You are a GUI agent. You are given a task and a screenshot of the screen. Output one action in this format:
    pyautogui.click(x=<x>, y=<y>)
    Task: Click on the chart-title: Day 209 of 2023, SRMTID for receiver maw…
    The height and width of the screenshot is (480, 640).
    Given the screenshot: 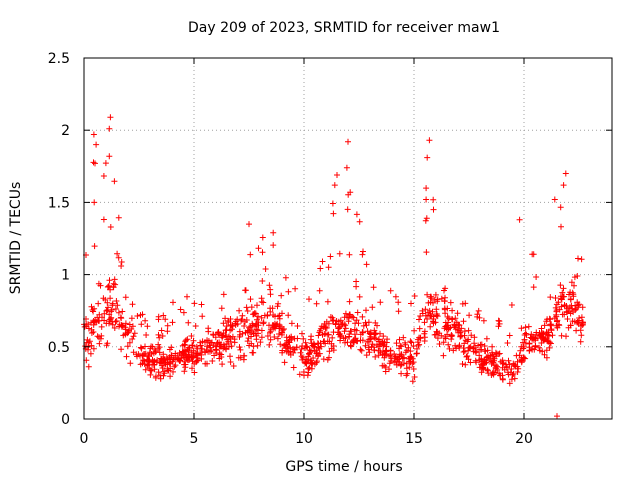 What is the action you would take?
    pyautogui.click(x=344, y=28)
    